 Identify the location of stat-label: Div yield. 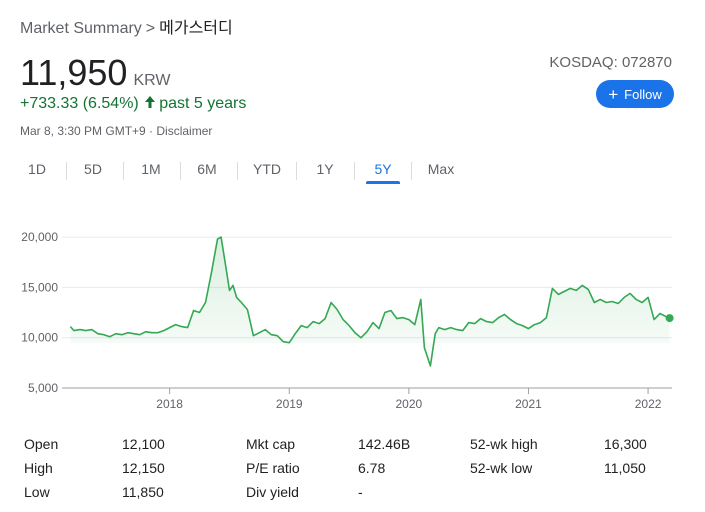
(272, 492).